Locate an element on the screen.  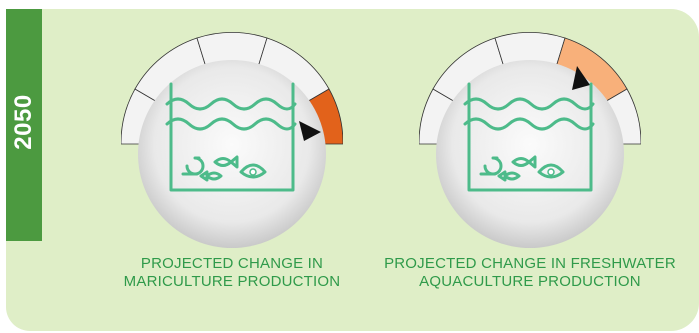
freshwater-label-line1: PROJECTED CHANGE IN FRESHWATER is located at coordinates (530, 263).